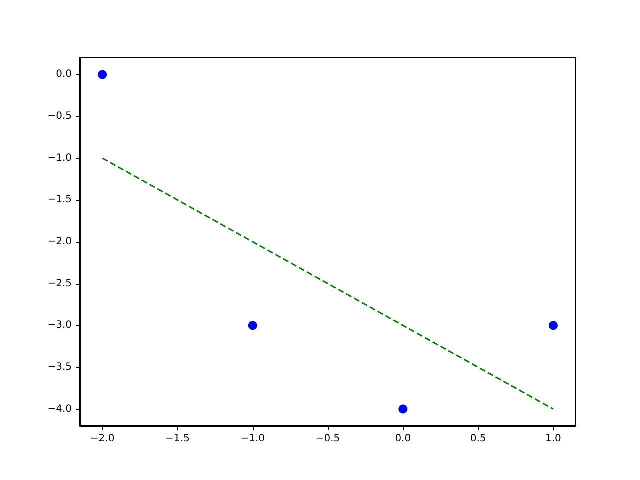  What do you see at coordinates (178, 439) in the screenshot?
I see `x-tick-label: −1.5` at bounding box center [178, 439].